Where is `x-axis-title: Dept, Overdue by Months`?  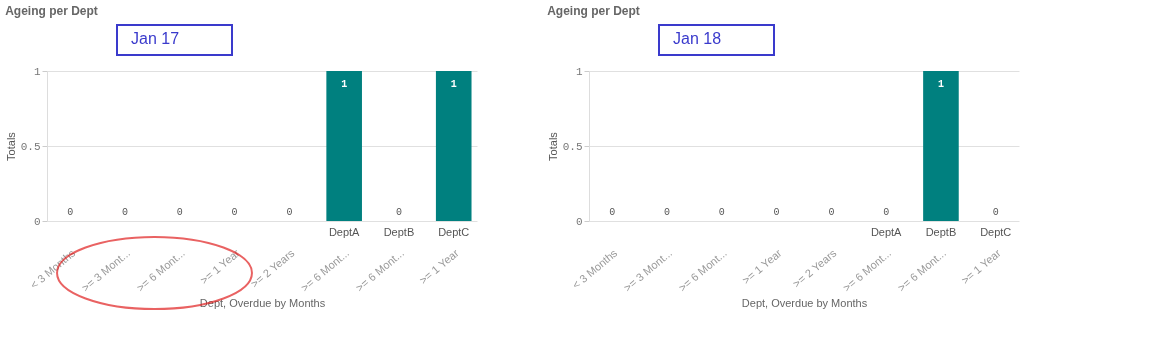
x-axis-title: Dept, Overdue by Months is located at coordinates (804, 302).